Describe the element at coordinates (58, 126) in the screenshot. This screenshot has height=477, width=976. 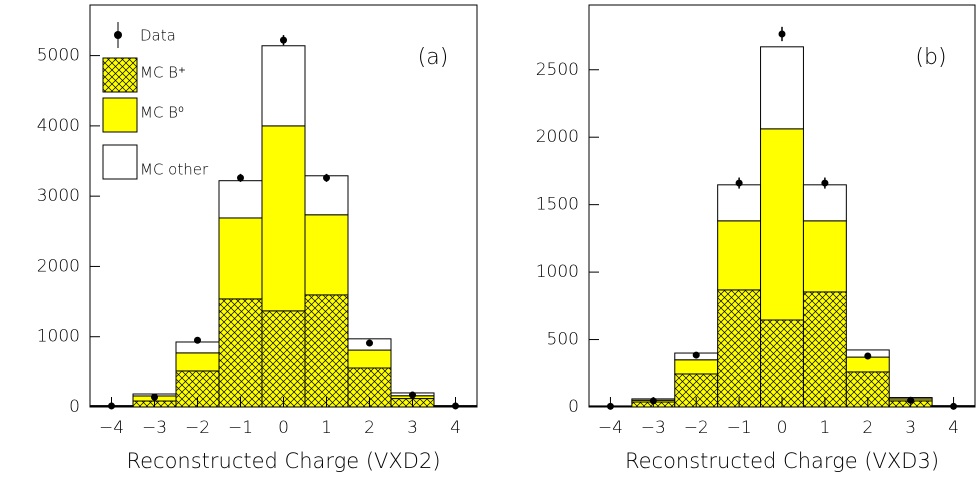
I see `y-tick-label: 4000` at that location.